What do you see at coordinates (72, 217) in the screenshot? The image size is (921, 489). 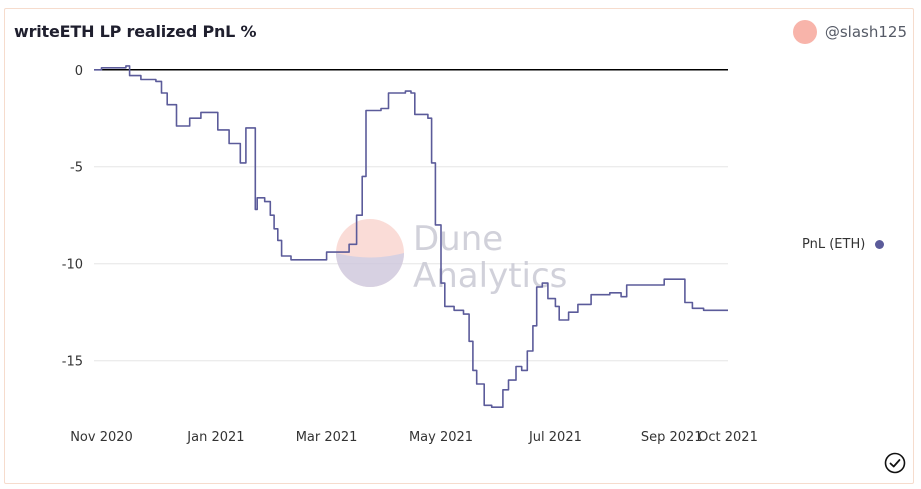 I see `y-axis: 0 -5 -10 -15` at bounding box center [72, 217].